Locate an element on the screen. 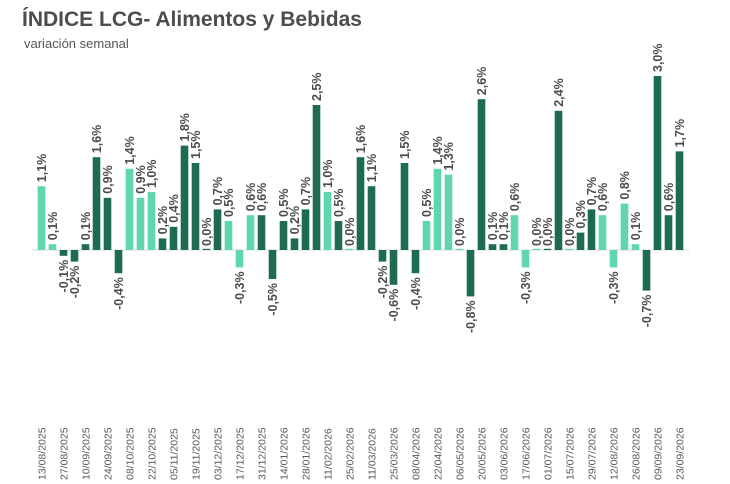 The width and height of the screenshot is (730, 484). value-label: -0,6% is located at coordinates (394, 305).